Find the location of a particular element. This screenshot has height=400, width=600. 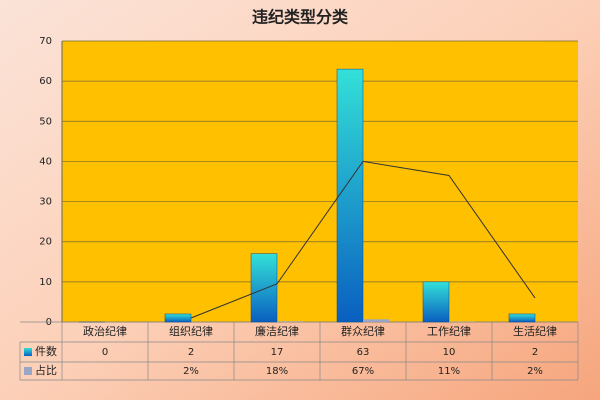

x-tick-label: 生活纪律 is located at coordinates (535, 331).